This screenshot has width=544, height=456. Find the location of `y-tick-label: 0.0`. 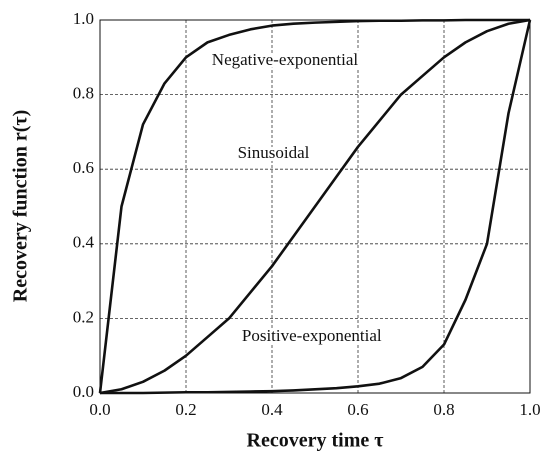

y-tick-label: 0.0 is located at coordinates (83, 391).